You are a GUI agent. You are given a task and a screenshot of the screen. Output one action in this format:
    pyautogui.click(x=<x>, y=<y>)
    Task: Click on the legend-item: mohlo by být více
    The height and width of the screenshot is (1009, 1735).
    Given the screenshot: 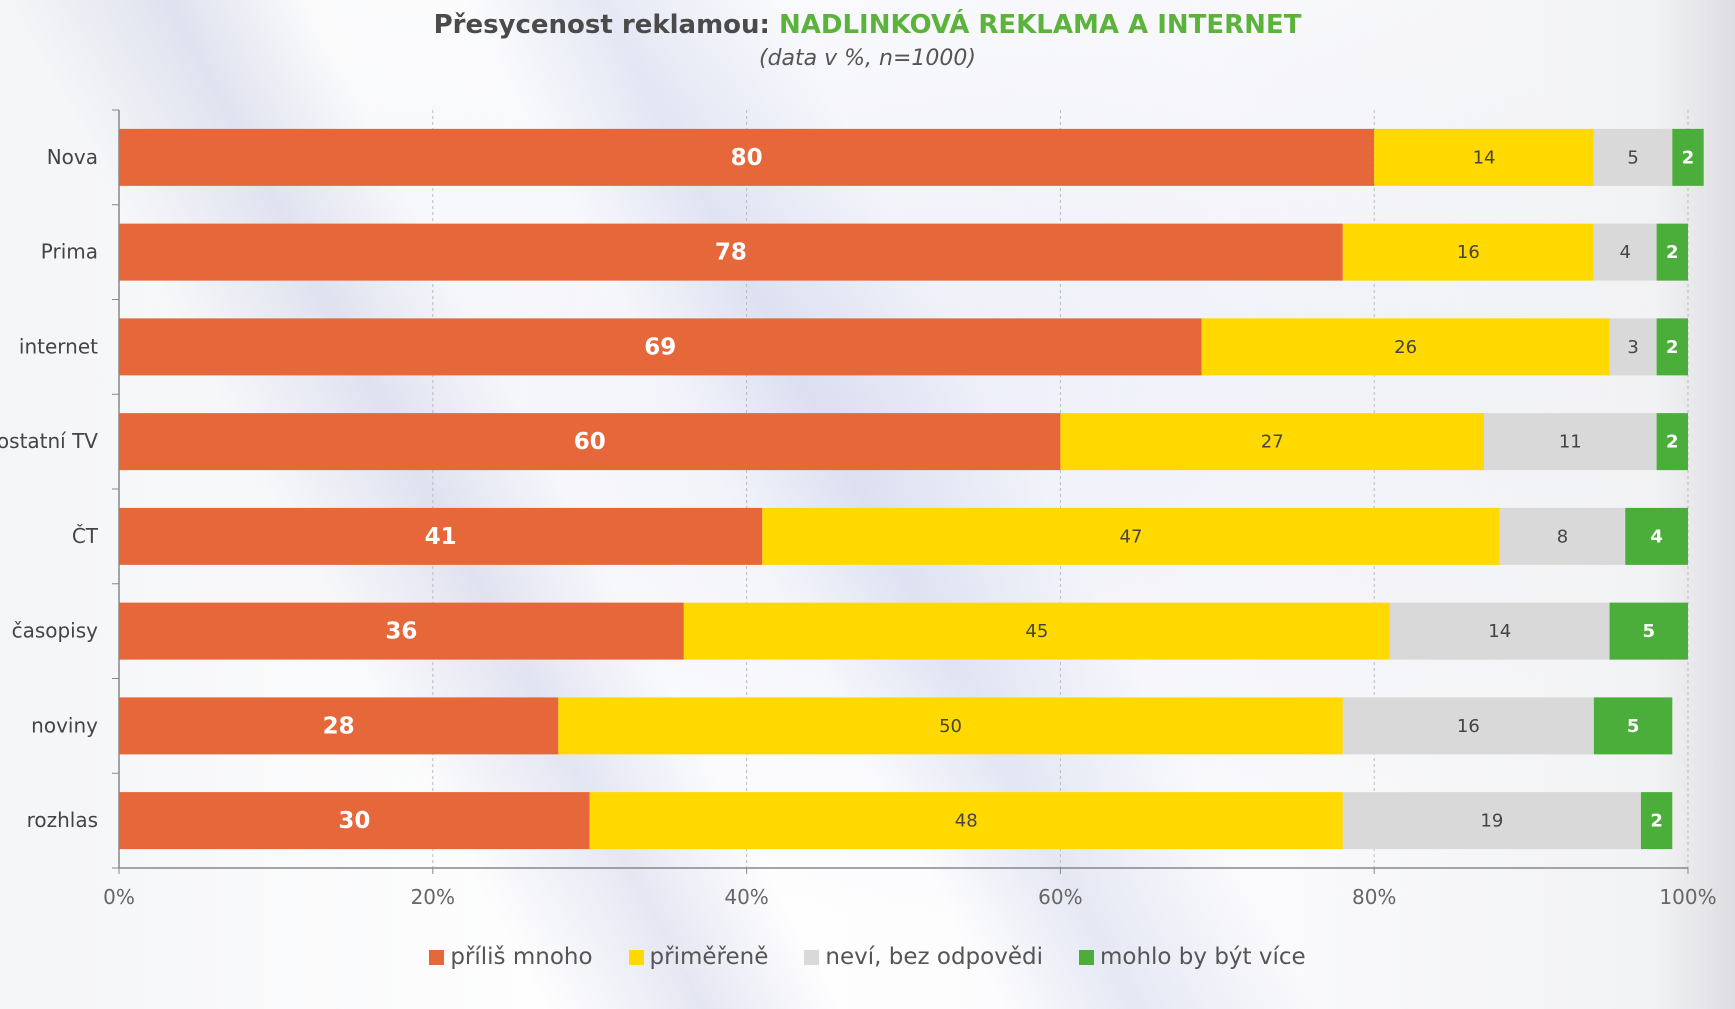 What is the action you would take?
    pyautogui.click(x=1192, y=957)
    